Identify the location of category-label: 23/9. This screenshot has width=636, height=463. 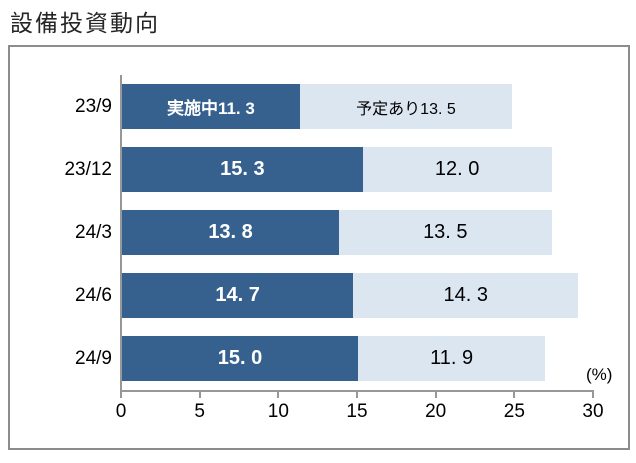
(93, 106).